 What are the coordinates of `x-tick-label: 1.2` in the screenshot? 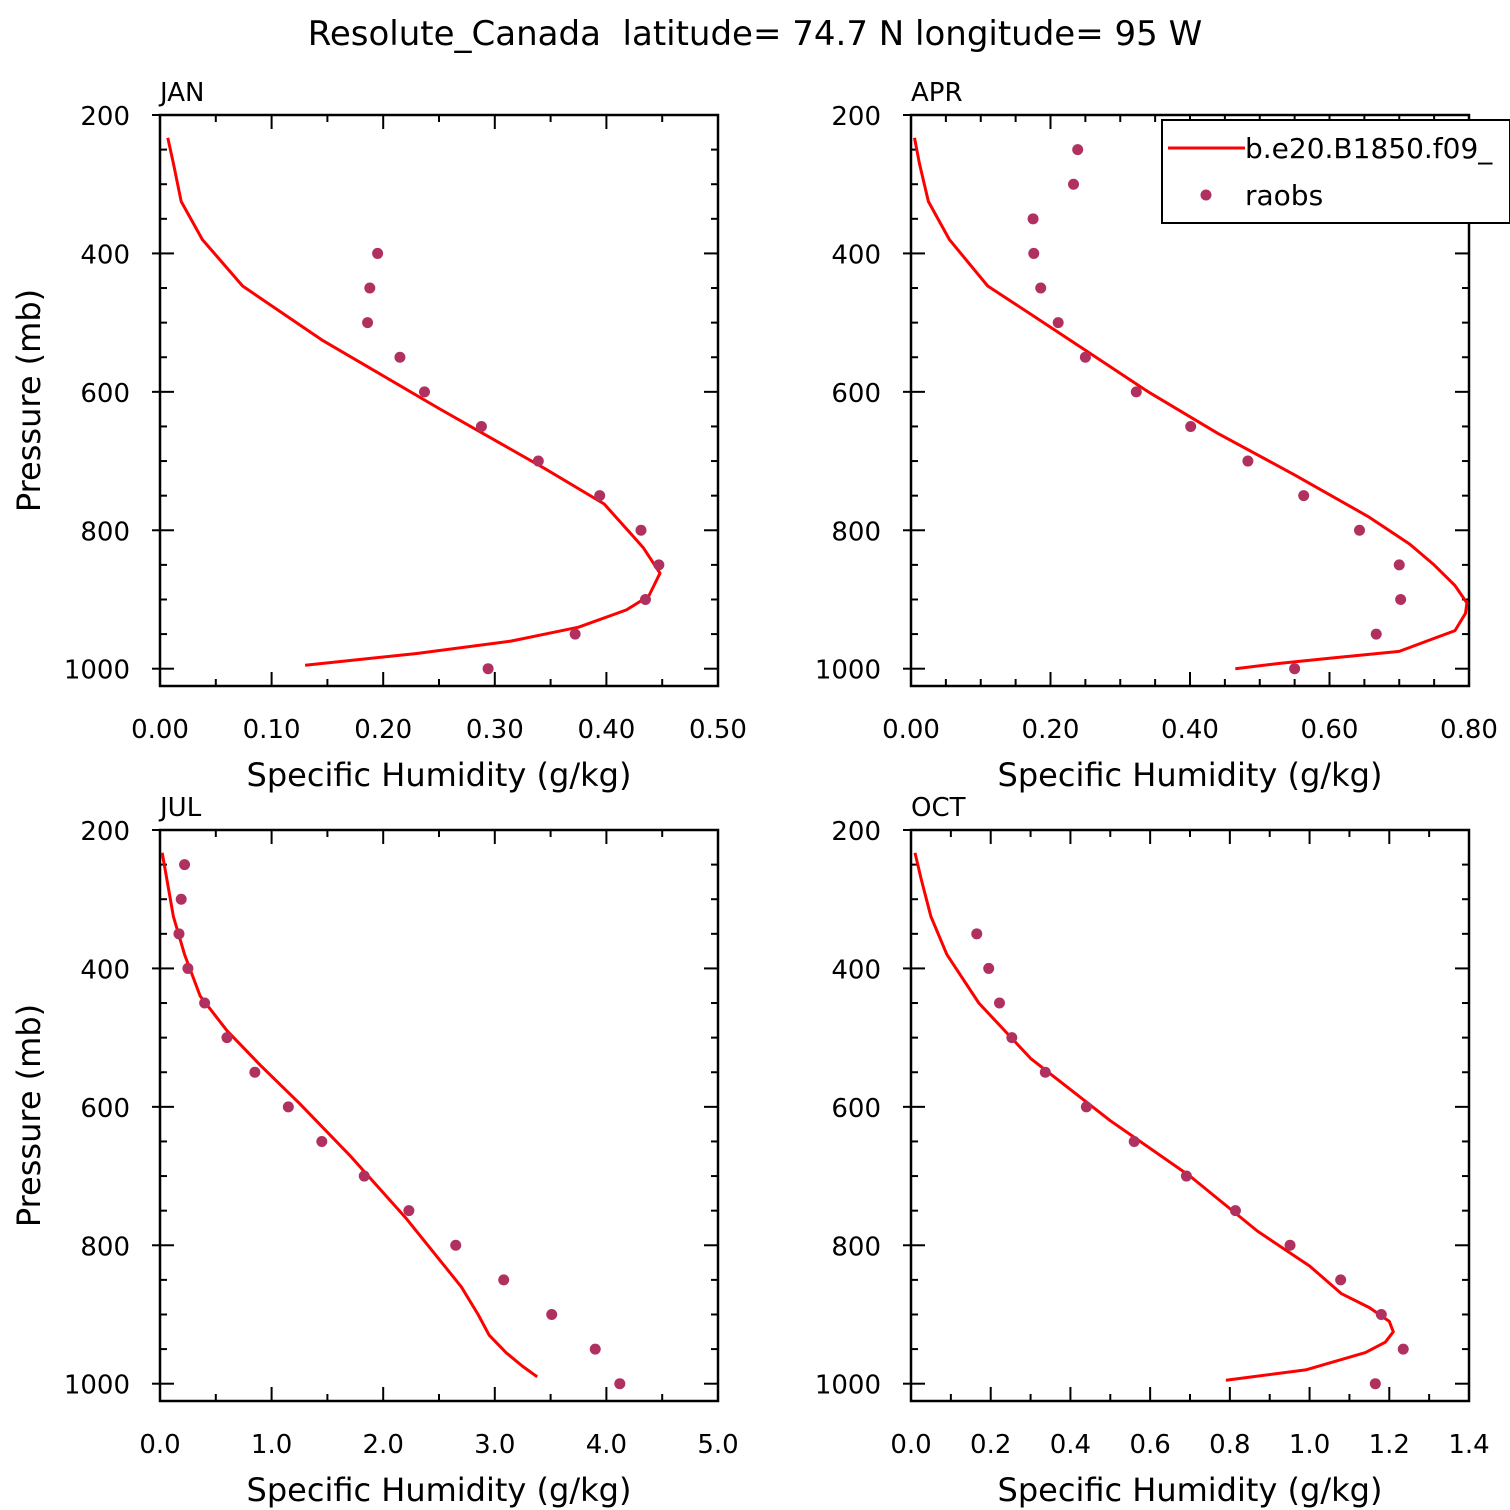 It's located at (1389, 1445).